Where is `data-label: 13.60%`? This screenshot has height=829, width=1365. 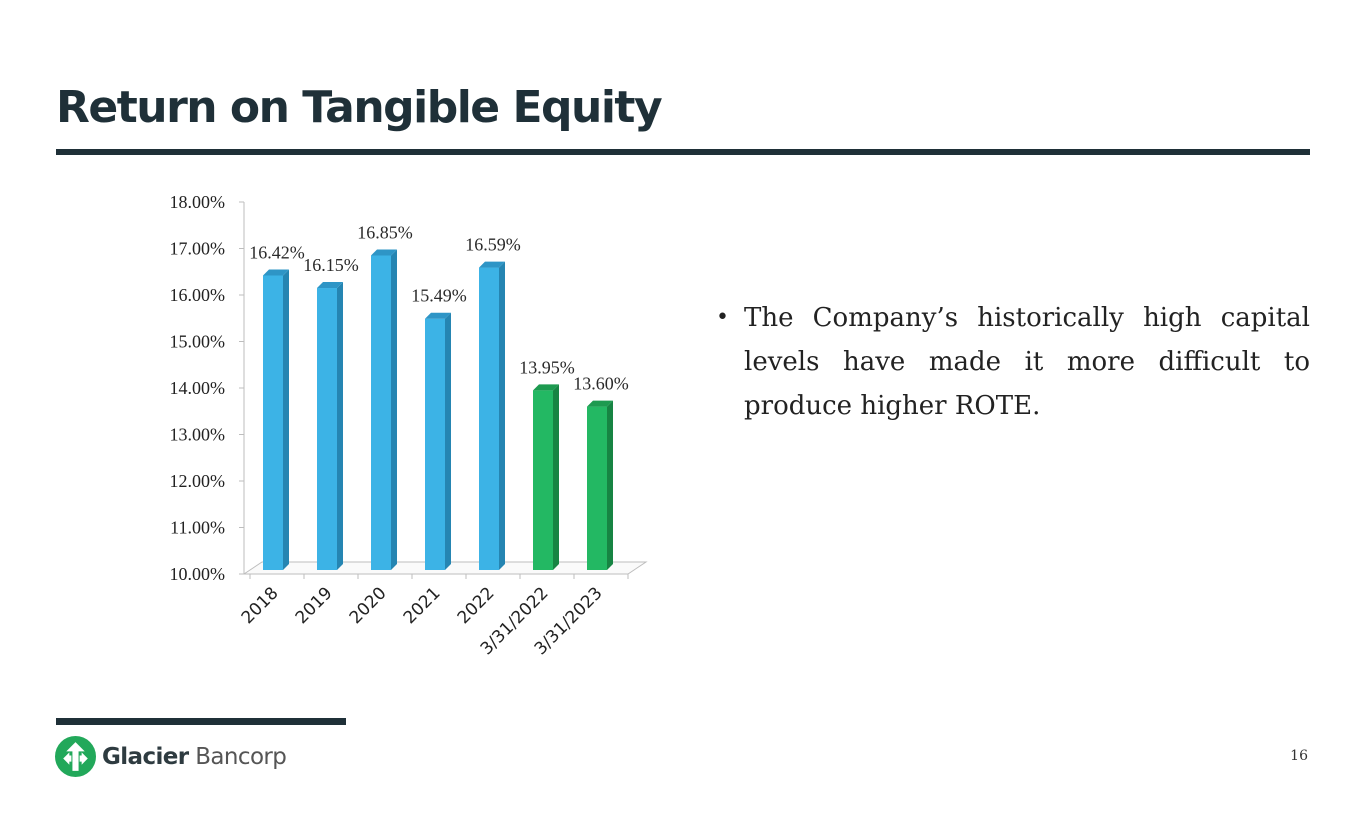
data-label: 13.60% is located at coordinates (601, 384).